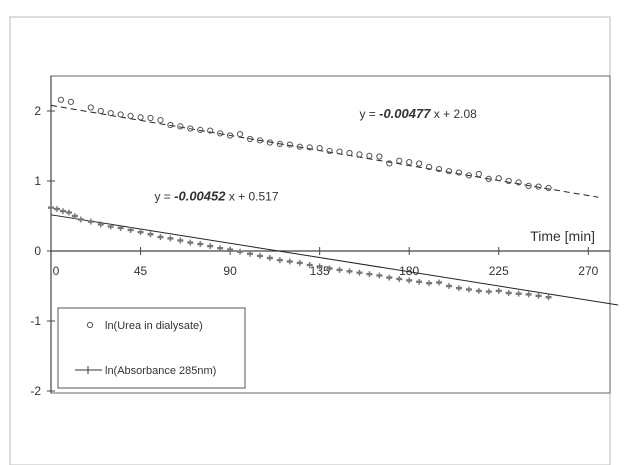 This screenshot has height=465, width=625. I want to click on y-tick-label: 0, so click(37, 251).